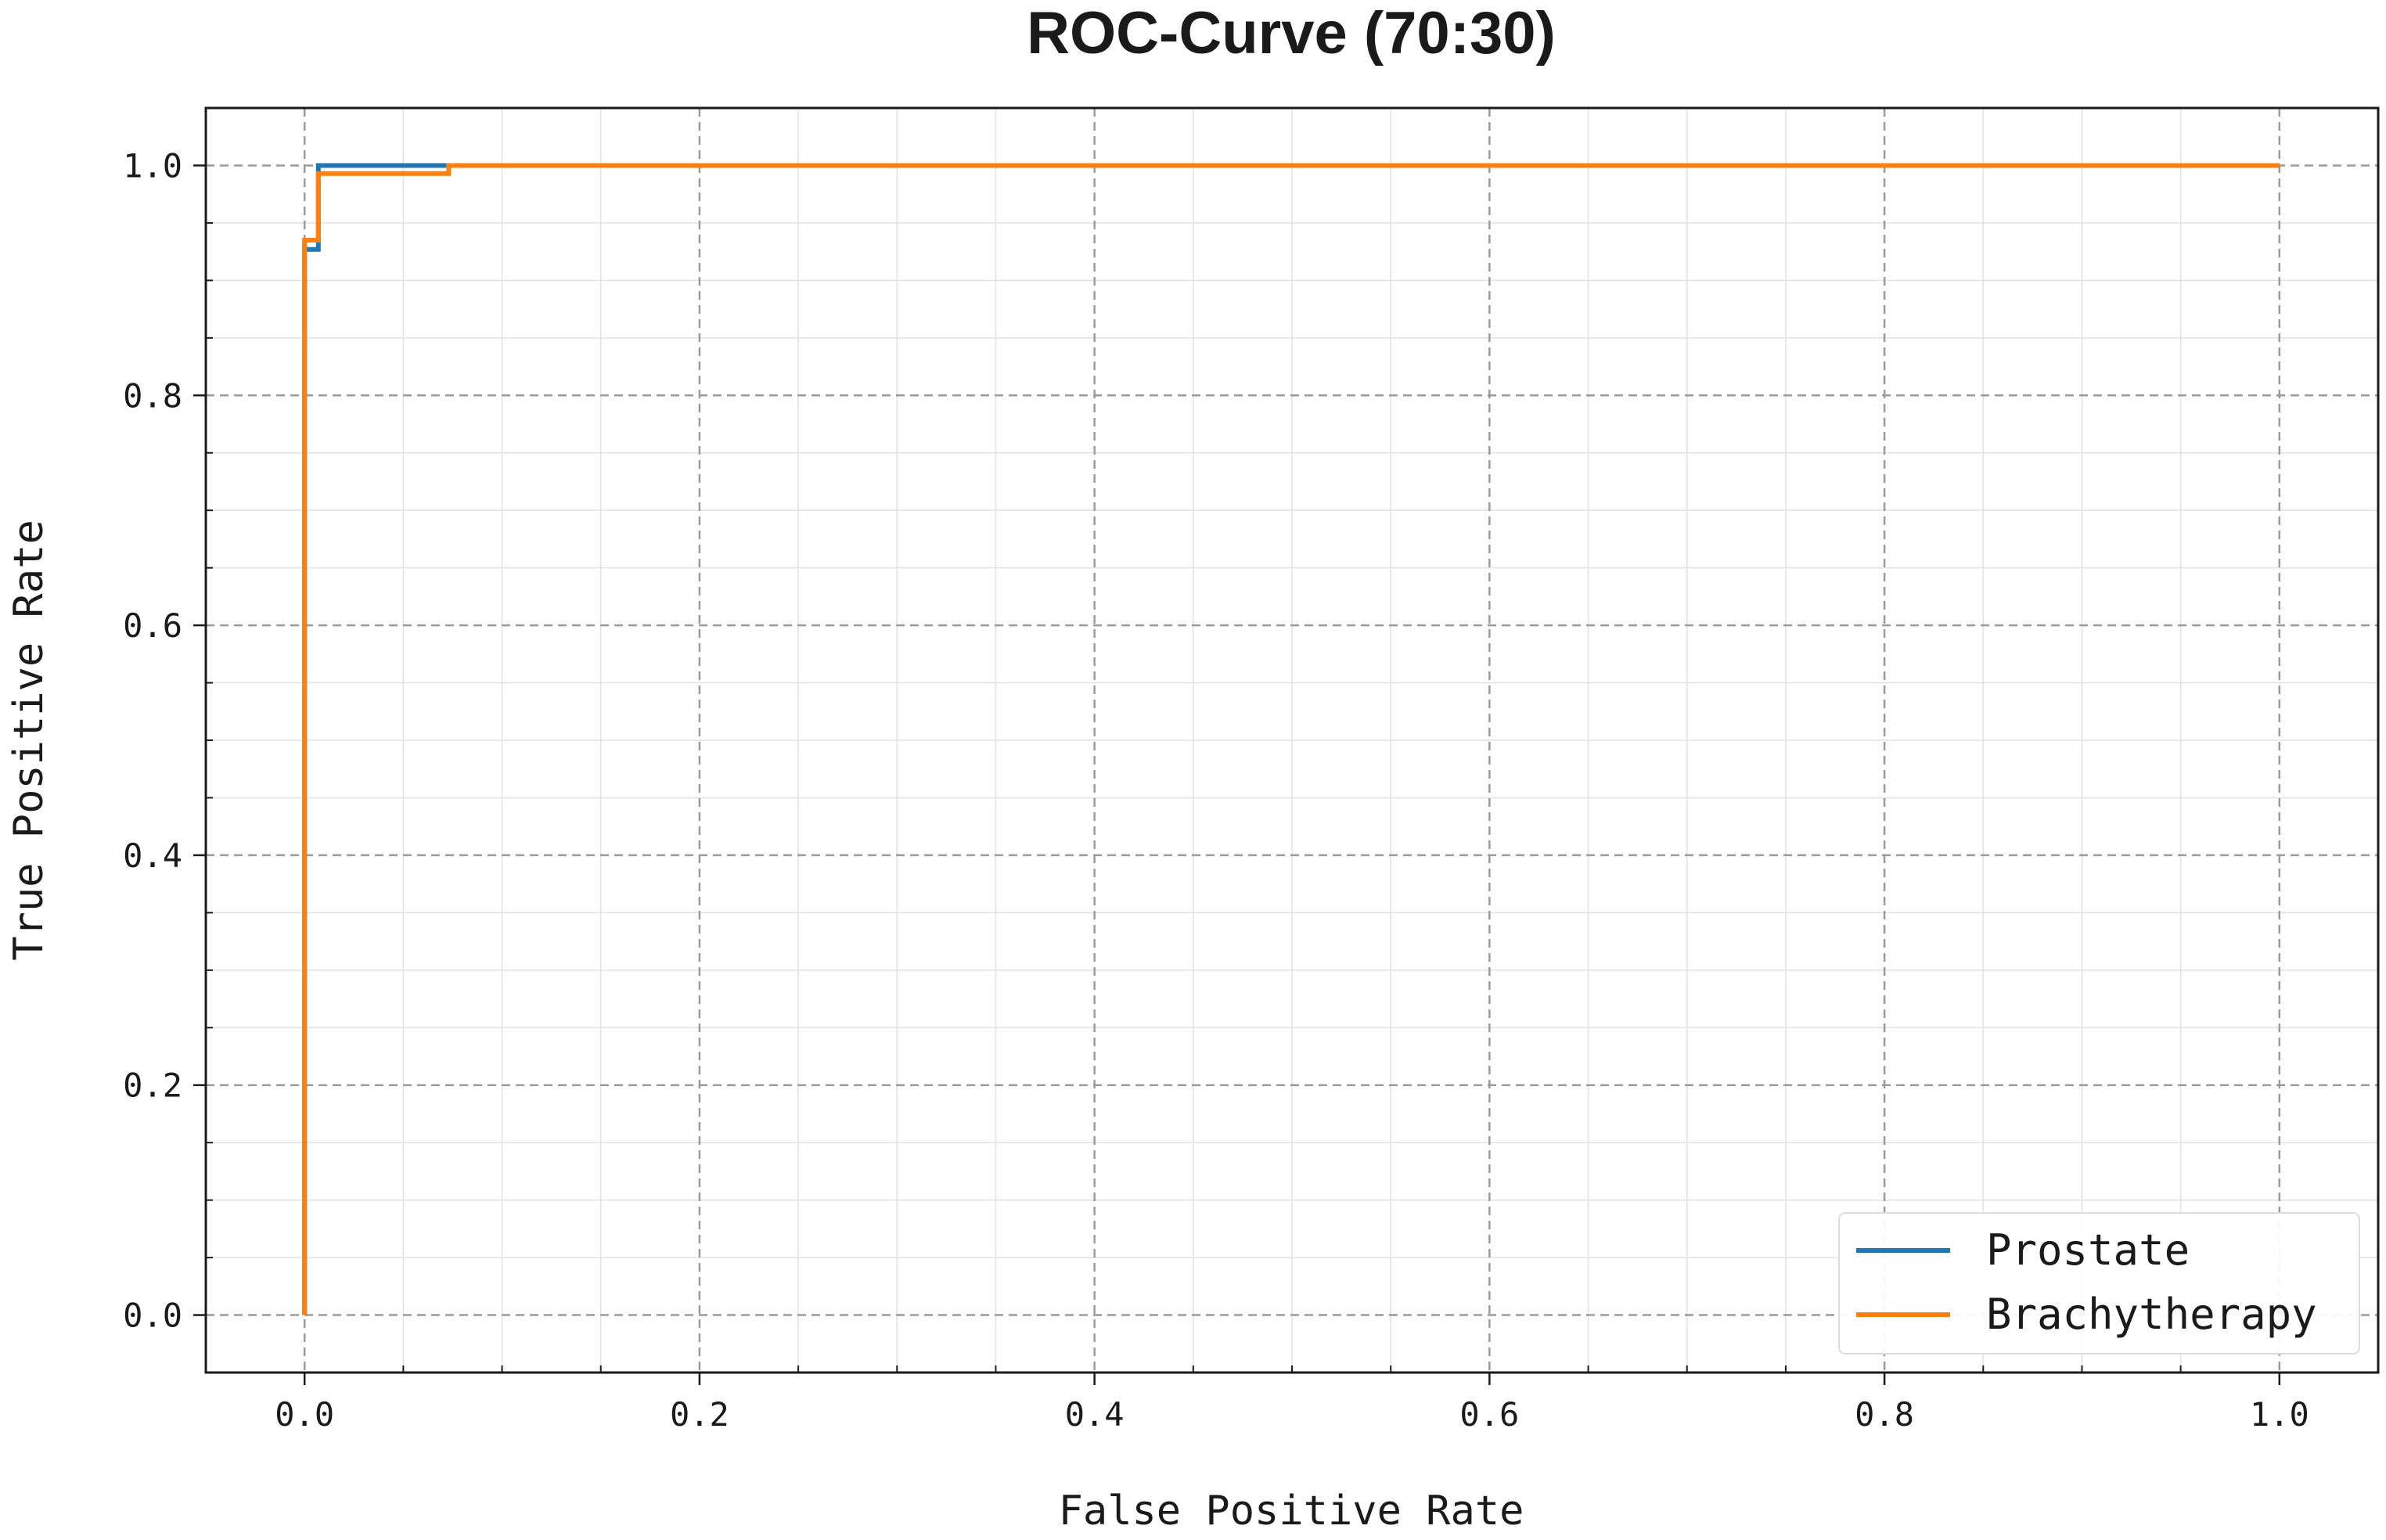  I want to click on legend-label-prostate: Prostate, so click(2088, 1250).